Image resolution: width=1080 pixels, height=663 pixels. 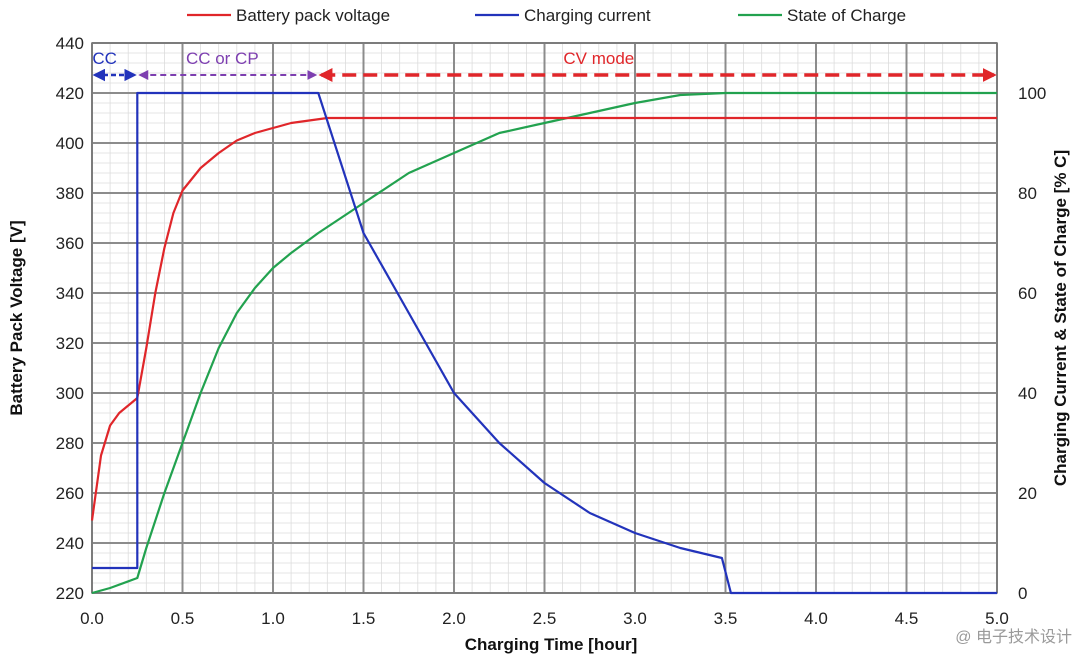 I want to click on mode-annotations: CC CC or CP CV mode, so click(x=544, y=65).